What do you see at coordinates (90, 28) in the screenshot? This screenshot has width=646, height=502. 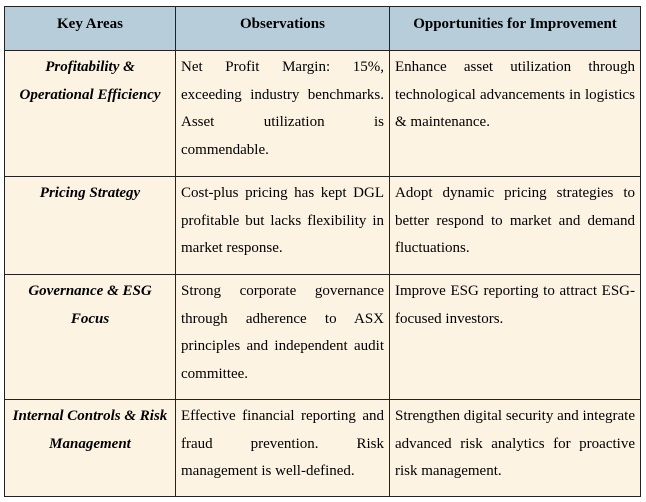 I see `header-key-areas: Key Areas` at bounding box center [90, 28].